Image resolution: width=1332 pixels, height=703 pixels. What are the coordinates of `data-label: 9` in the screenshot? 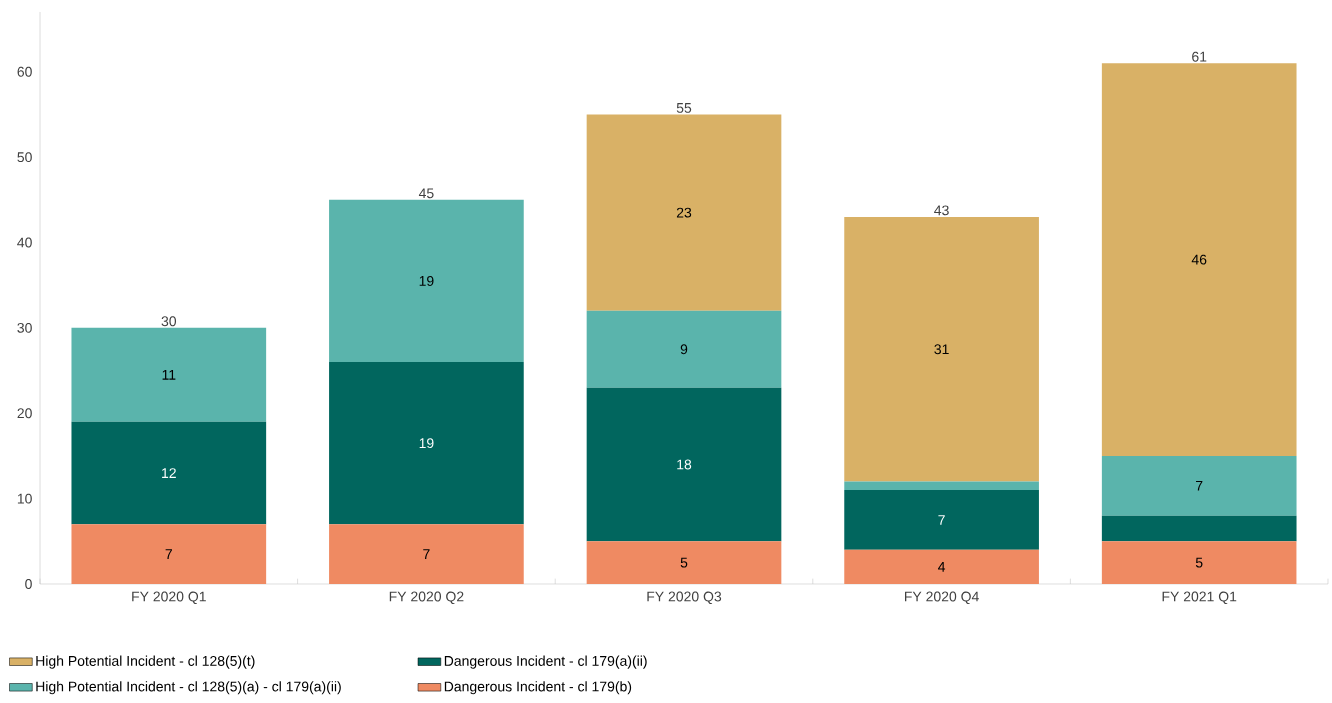 It's located at (684, 349).